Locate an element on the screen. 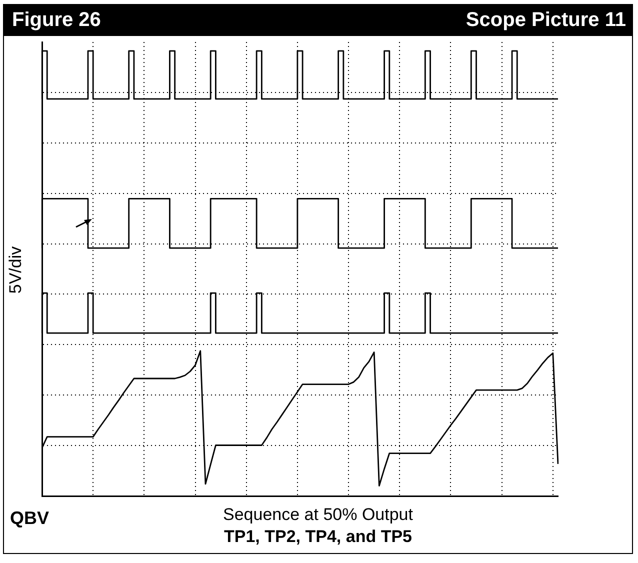 Image resolution: width=638 pixels, height=563 pixels. y-axis-title: 5V/div is located at coordinates (16, 270).